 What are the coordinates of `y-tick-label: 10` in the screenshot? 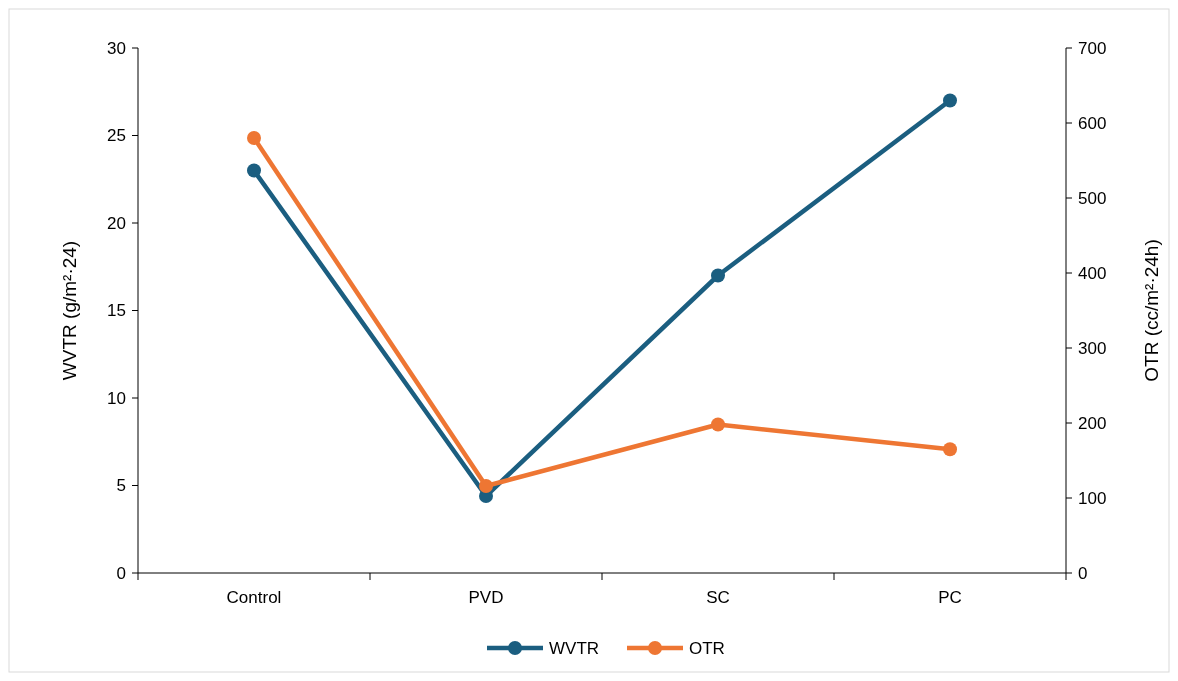 It's located at (116, 398).